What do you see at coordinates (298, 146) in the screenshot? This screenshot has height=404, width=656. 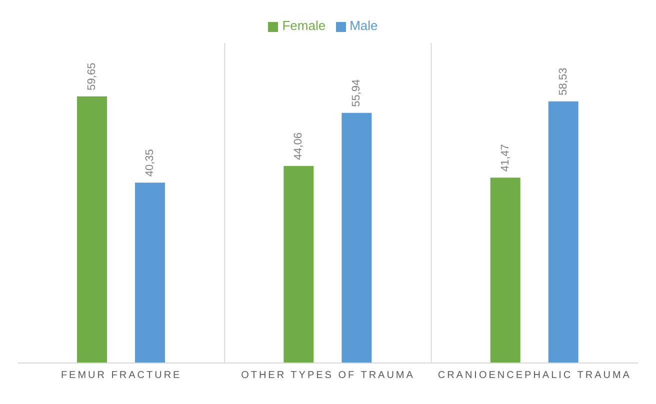 I see `data-label: 44,06` at bounding box center [298, 146].